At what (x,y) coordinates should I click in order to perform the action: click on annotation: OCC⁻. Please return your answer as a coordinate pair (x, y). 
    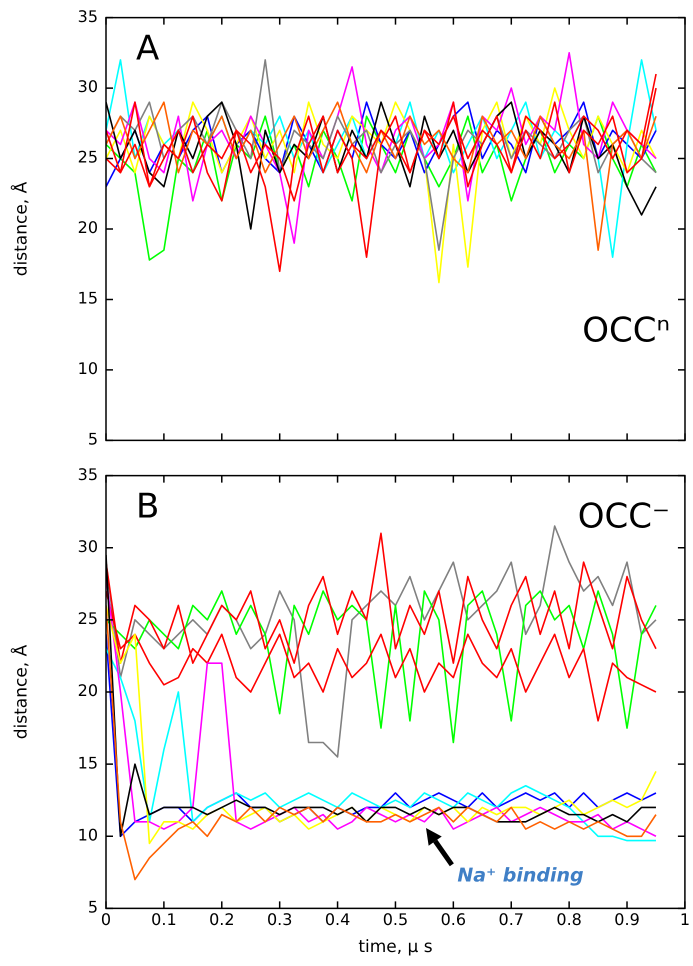
    Looking at the image, I should click on (624, 516).